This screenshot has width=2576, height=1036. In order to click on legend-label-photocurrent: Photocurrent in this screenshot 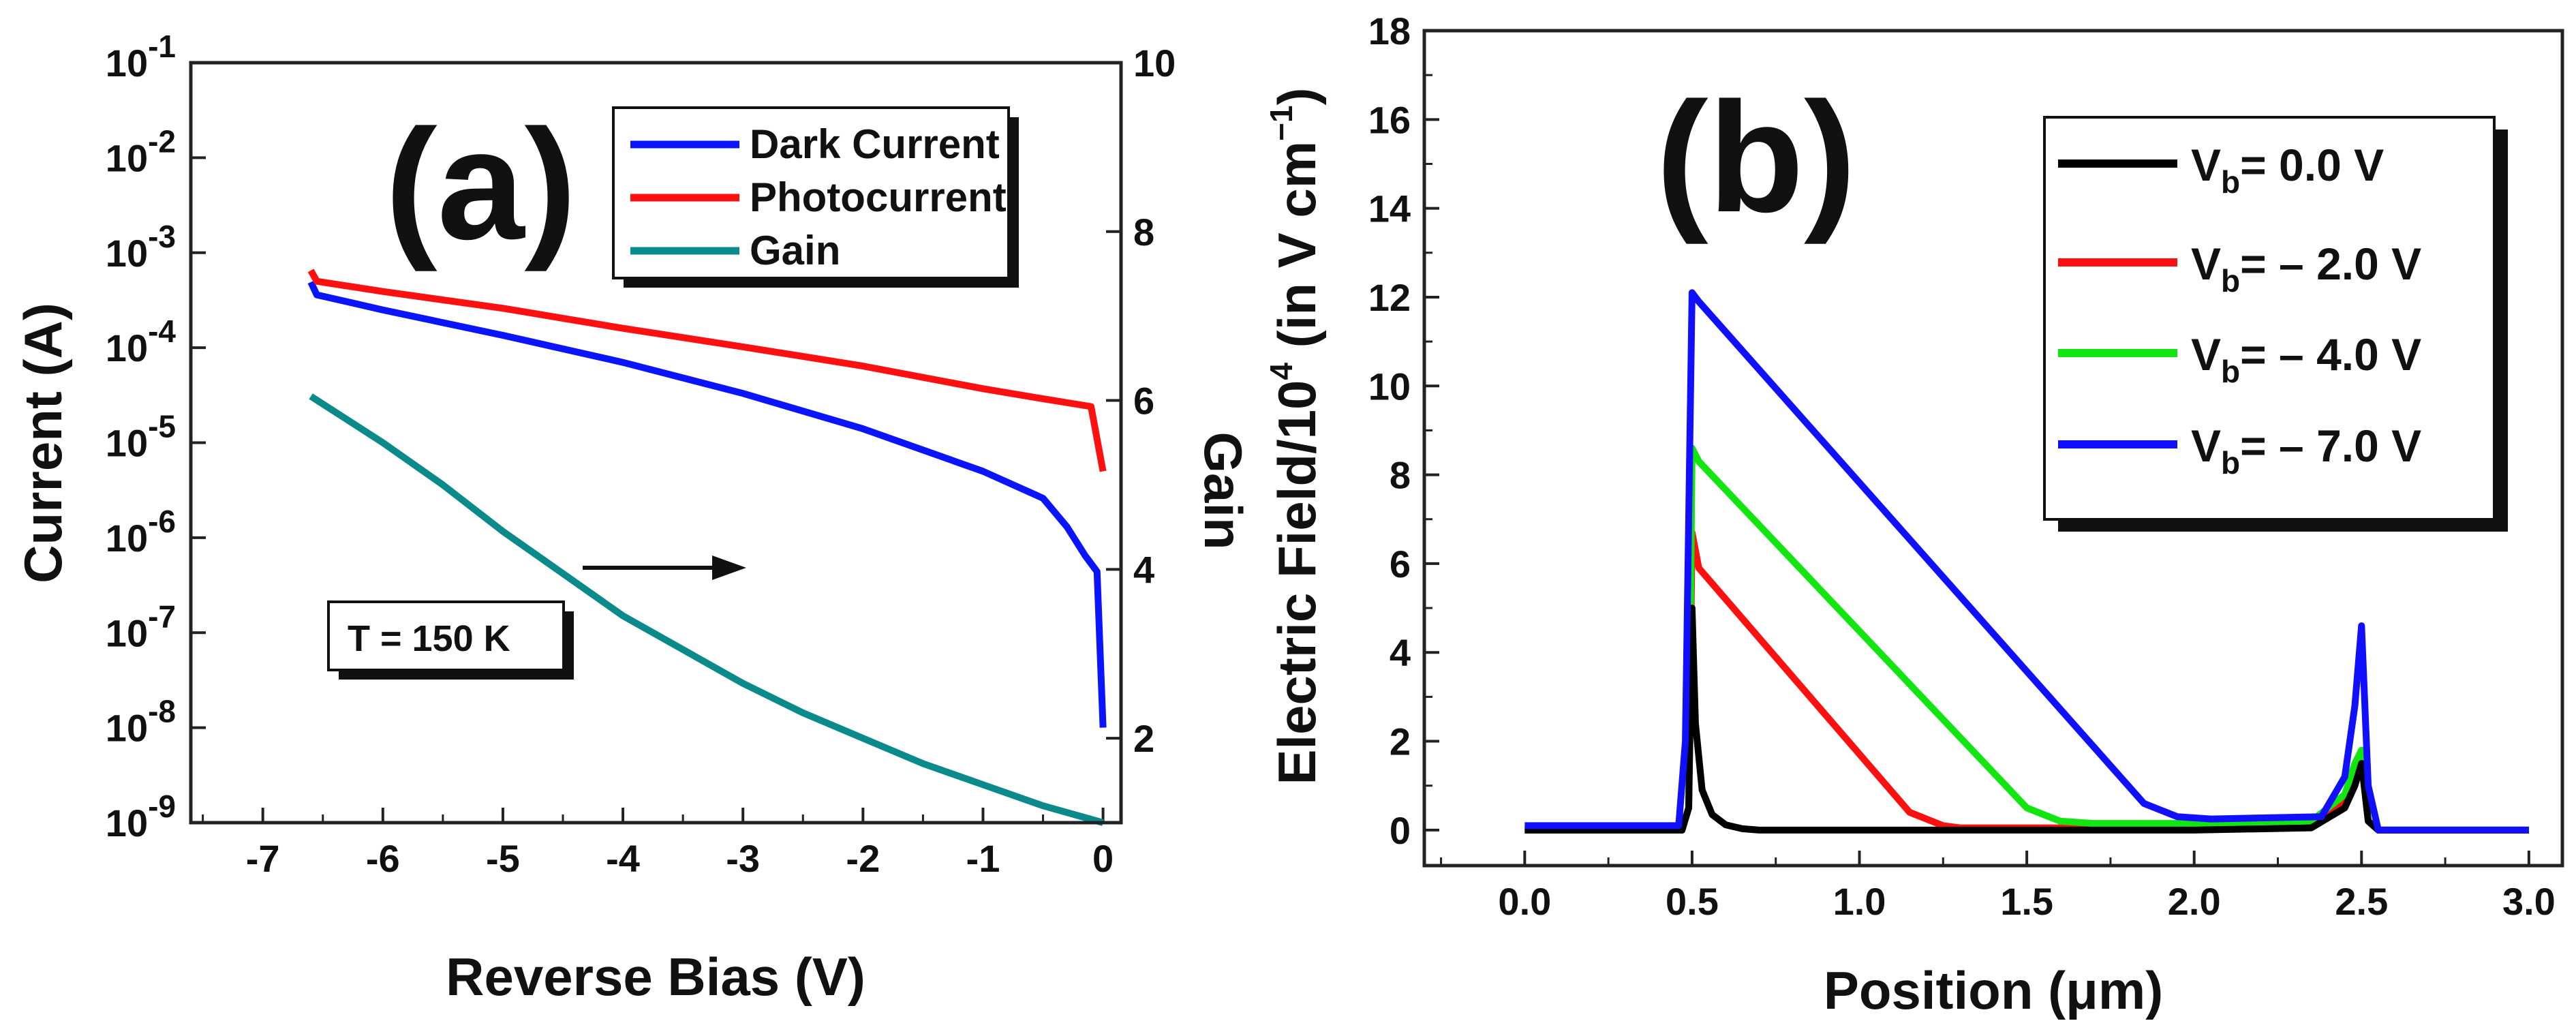, I will do `click(878, 197)`.